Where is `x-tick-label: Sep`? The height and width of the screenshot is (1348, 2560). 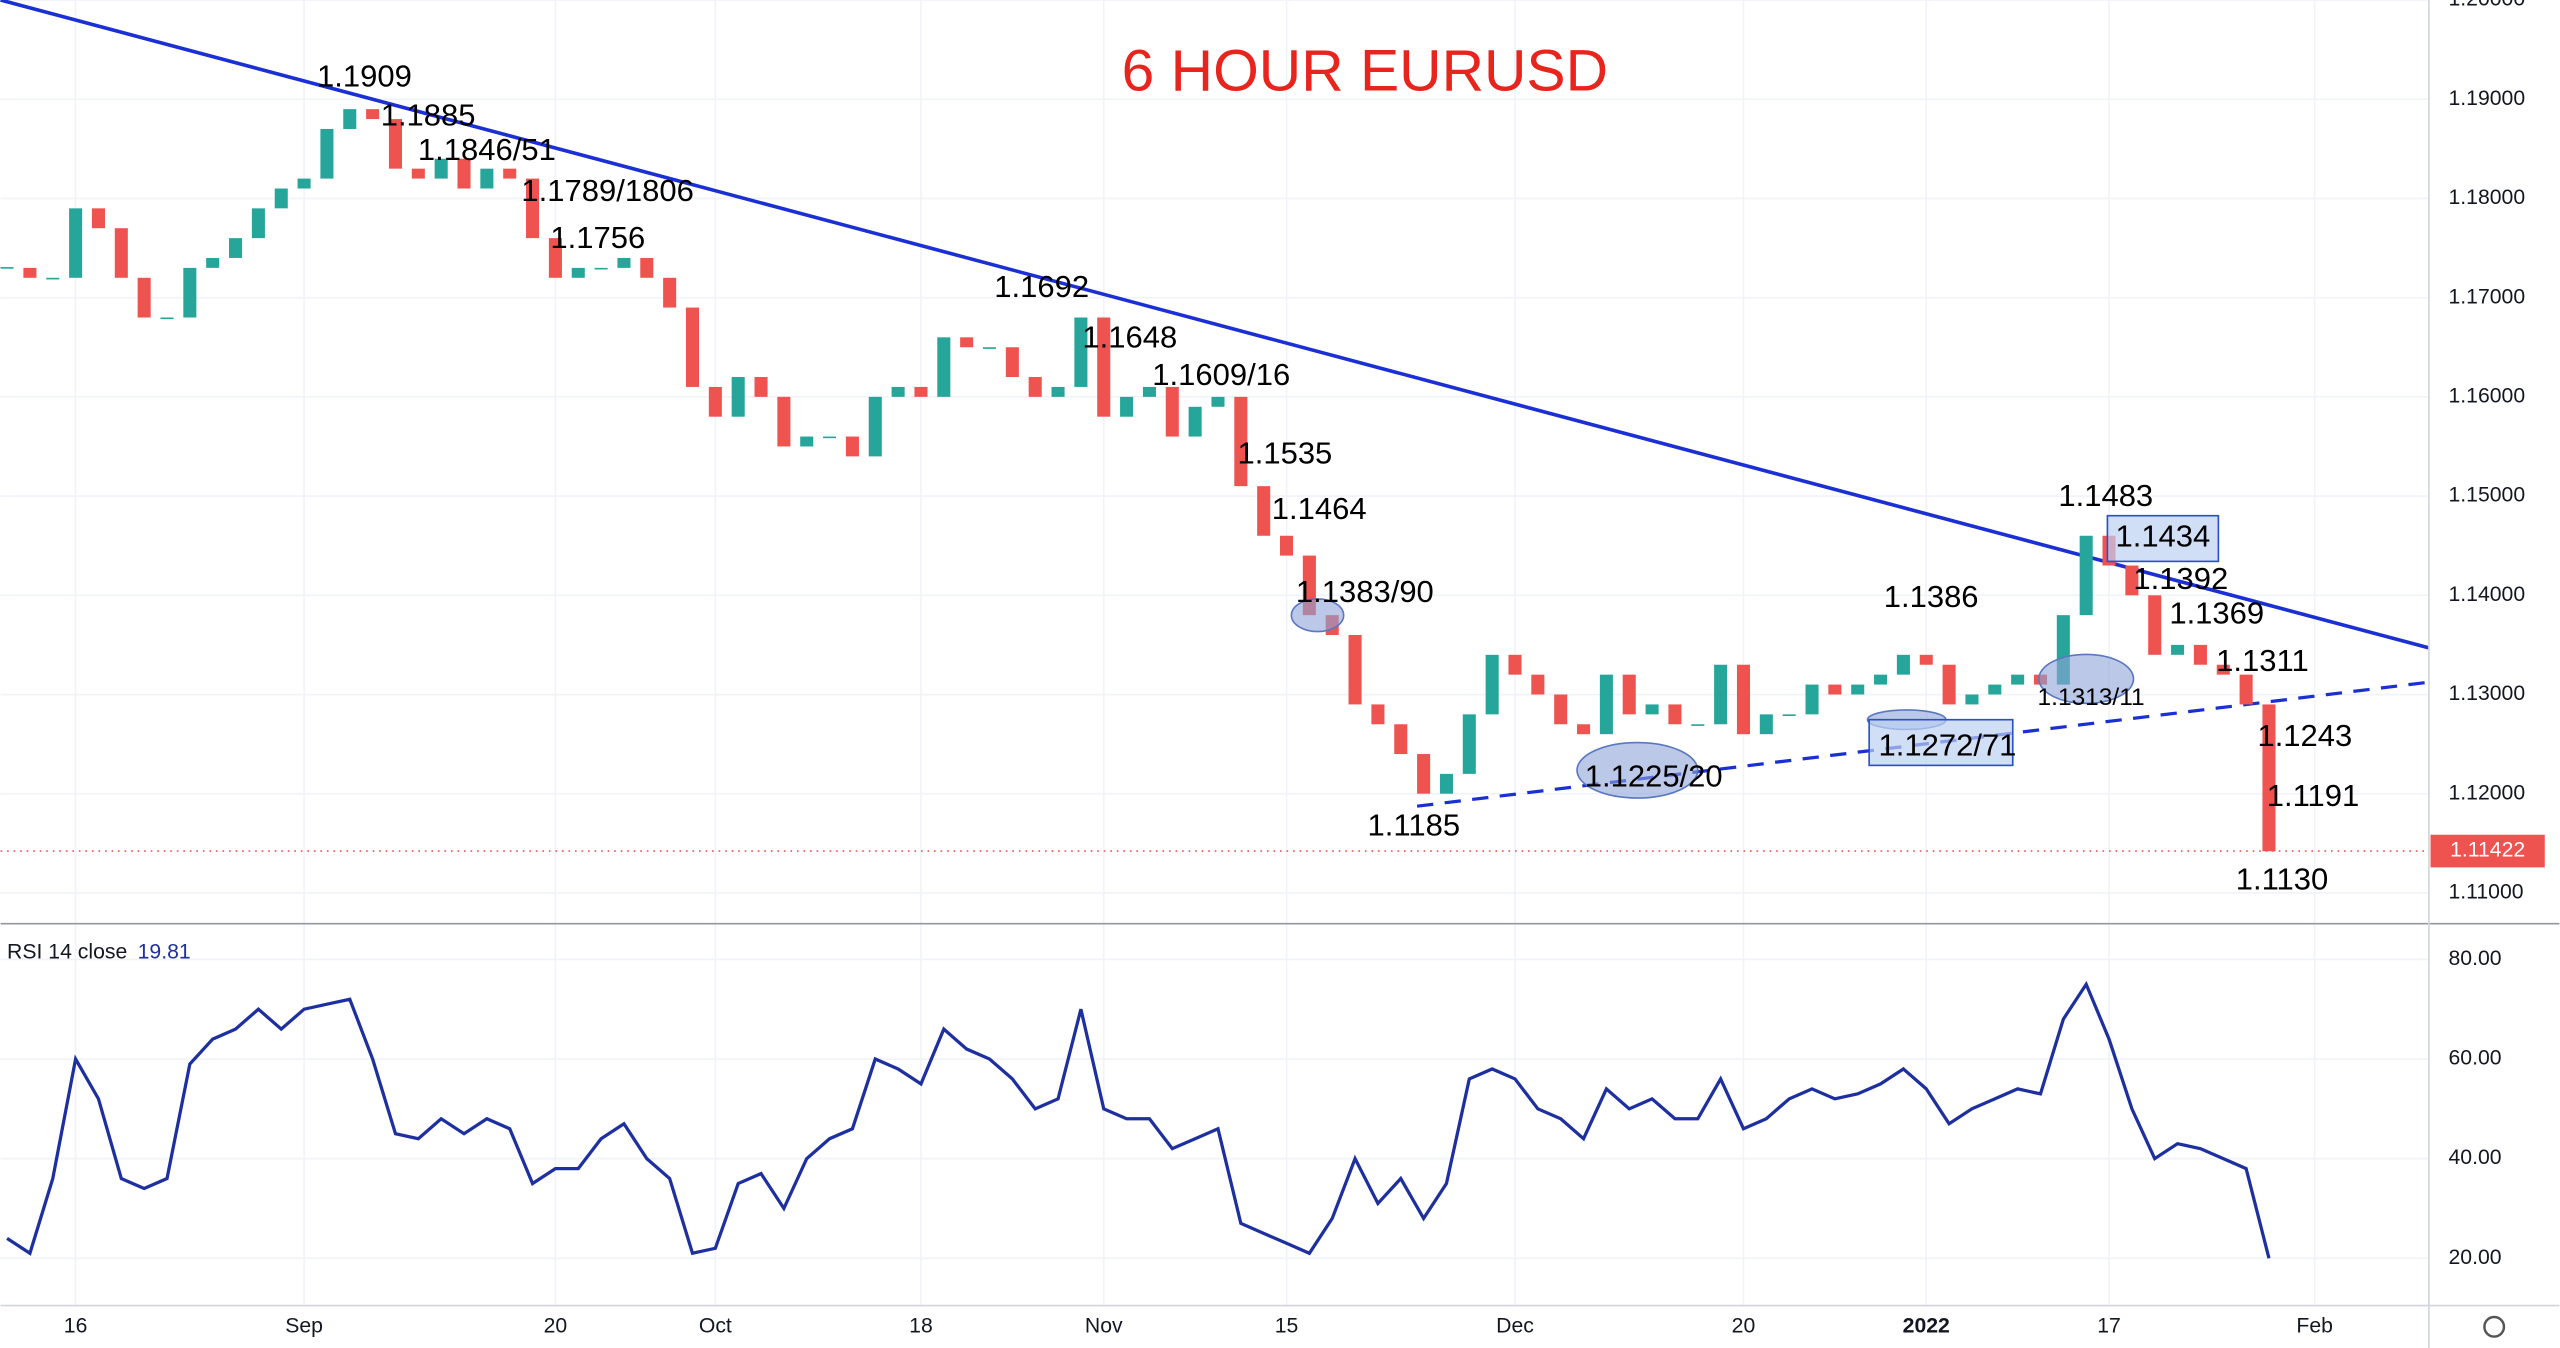
x-tick-label: Sep is located at coordinates (304, 1325).